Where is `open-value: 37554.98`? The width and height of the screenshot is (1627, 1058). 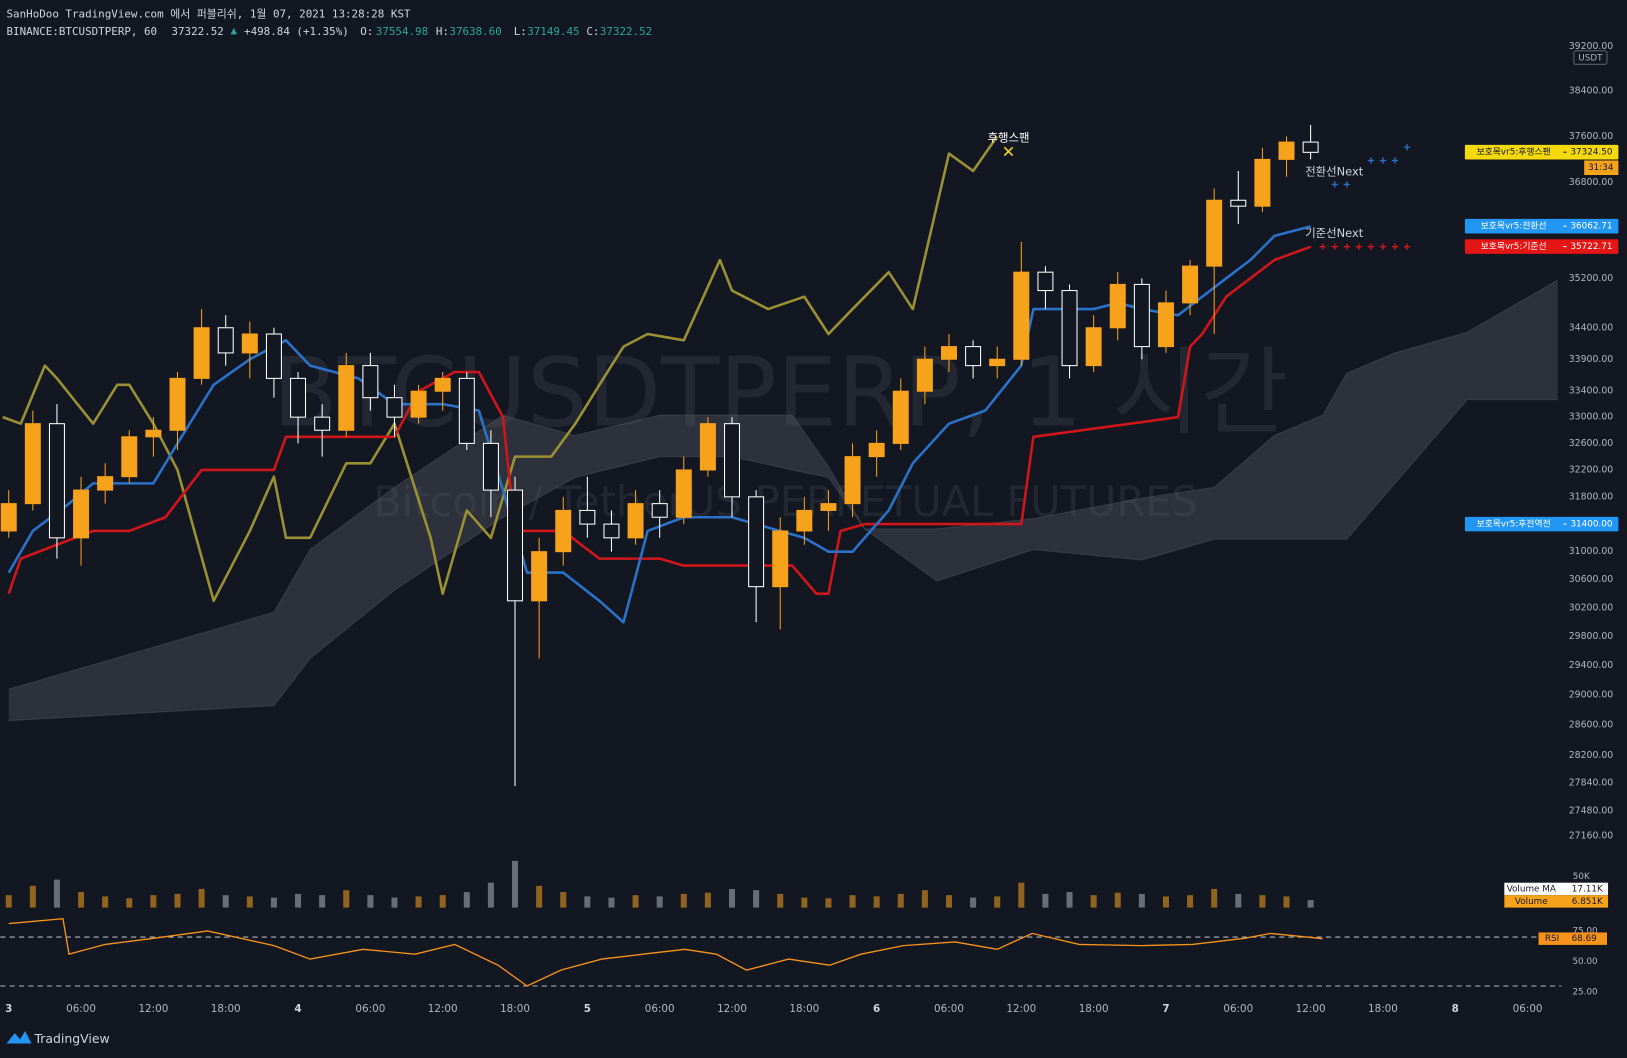
open-value: 37554.98 is located at coordinates (402, 31).